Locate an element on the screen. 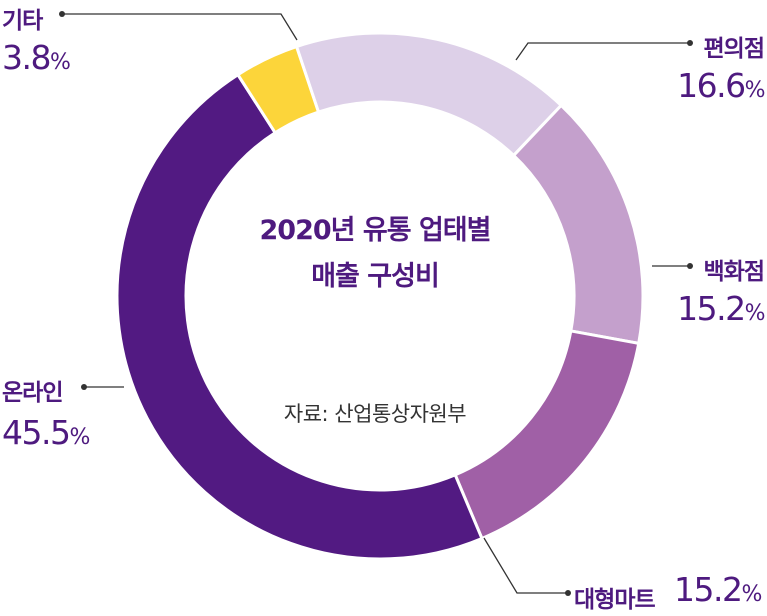  leader-dot-hypermarket is located at coordinates (568, 593).